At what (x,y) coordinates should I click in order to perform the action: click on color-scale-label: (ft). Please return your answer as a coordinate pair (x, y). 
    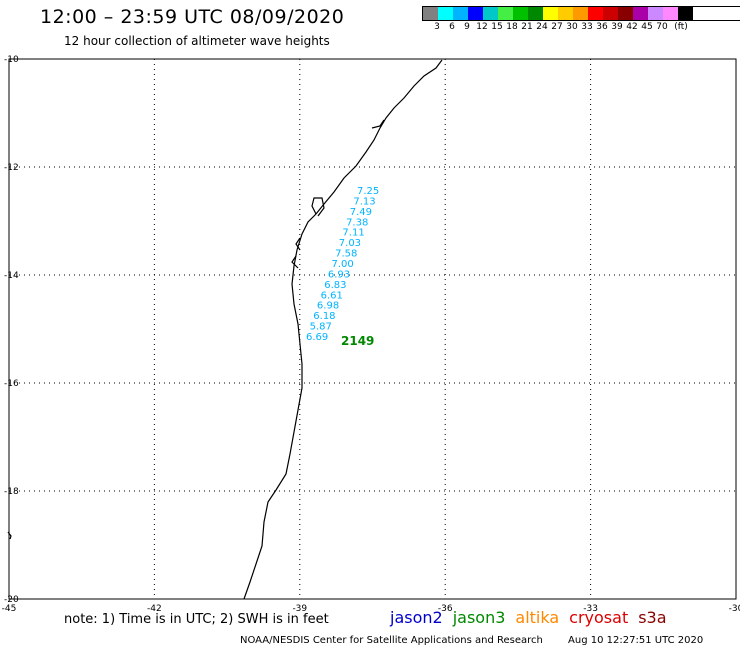
    Looking at the image, I should click on (681, 27).